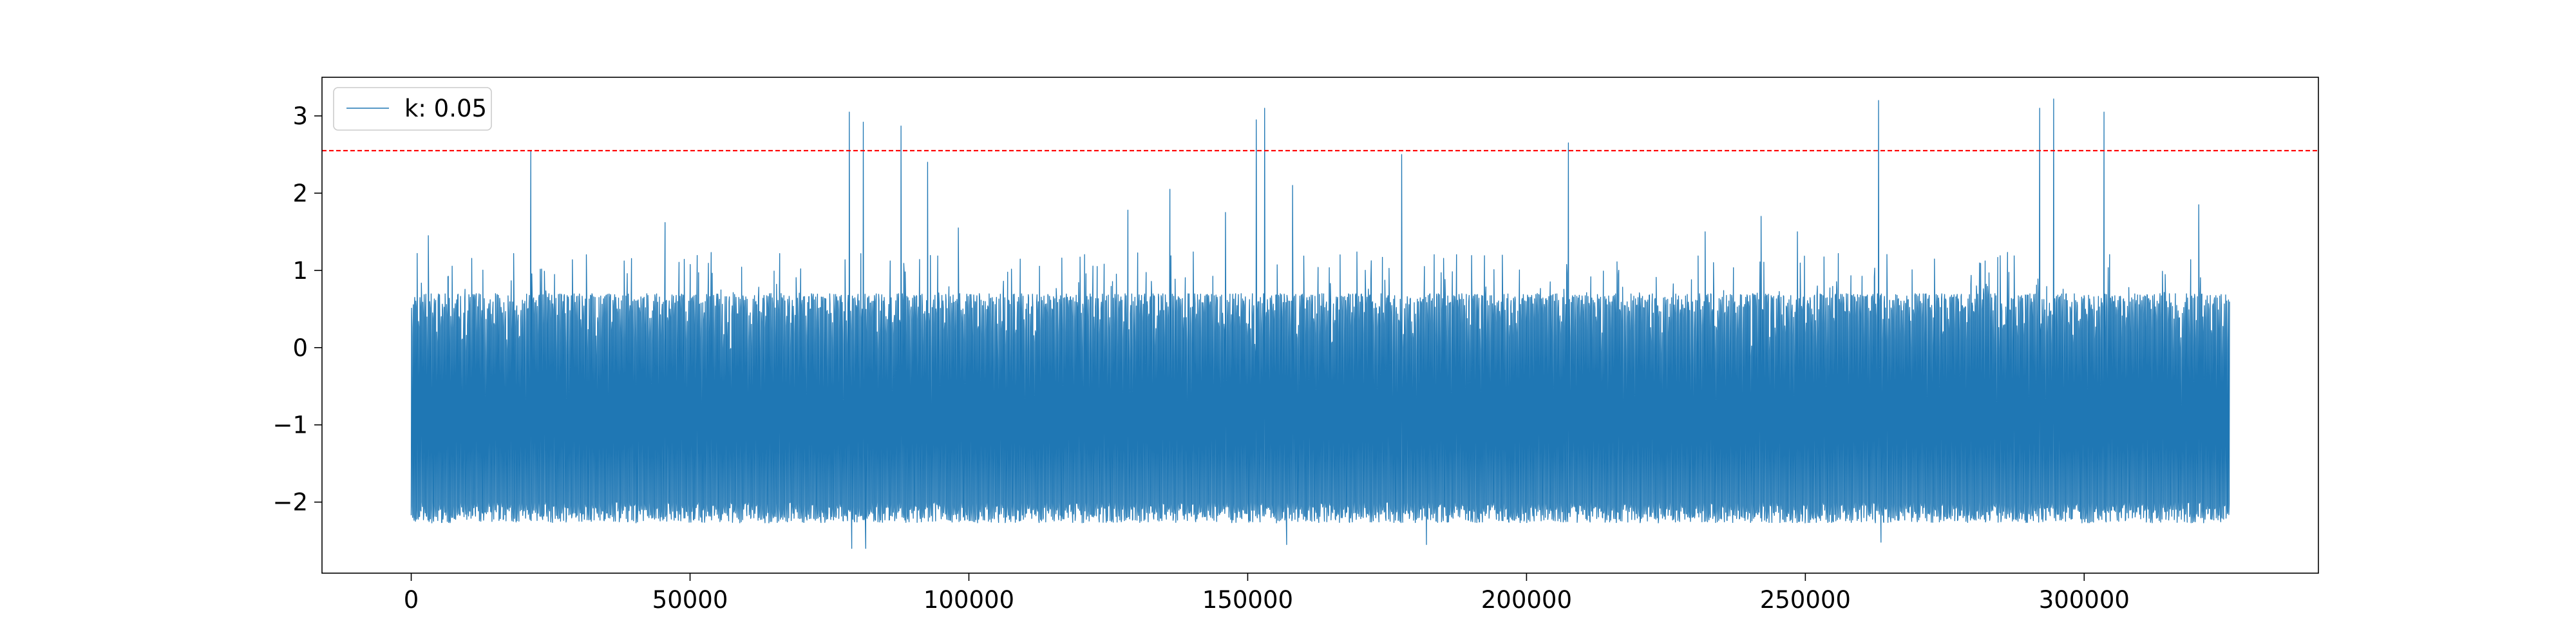 The height and width of the screenshot is (644, 2576). What do you see at coordinates (300, 116) in the screenshot?
I see `y-tick-label: 3` at bounding box center [300, 116].